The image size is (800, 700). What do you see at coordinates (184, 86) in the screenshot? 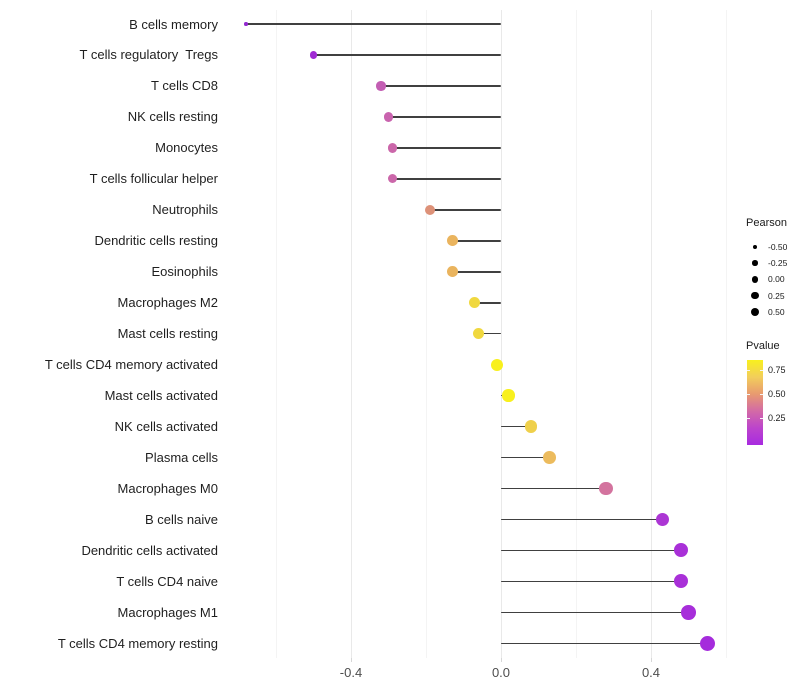
I see `y-axis-label: T cells CD8` at bounding box center [184, 86].